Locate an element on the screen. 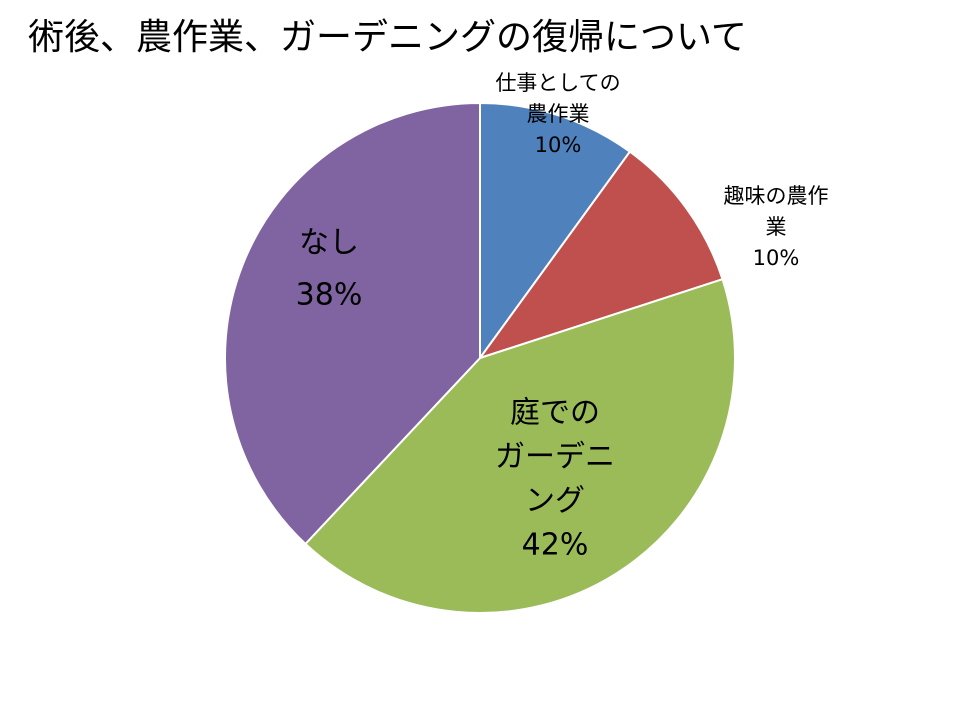  slice-category-label-3: ング is located at coordinates (555, 501).